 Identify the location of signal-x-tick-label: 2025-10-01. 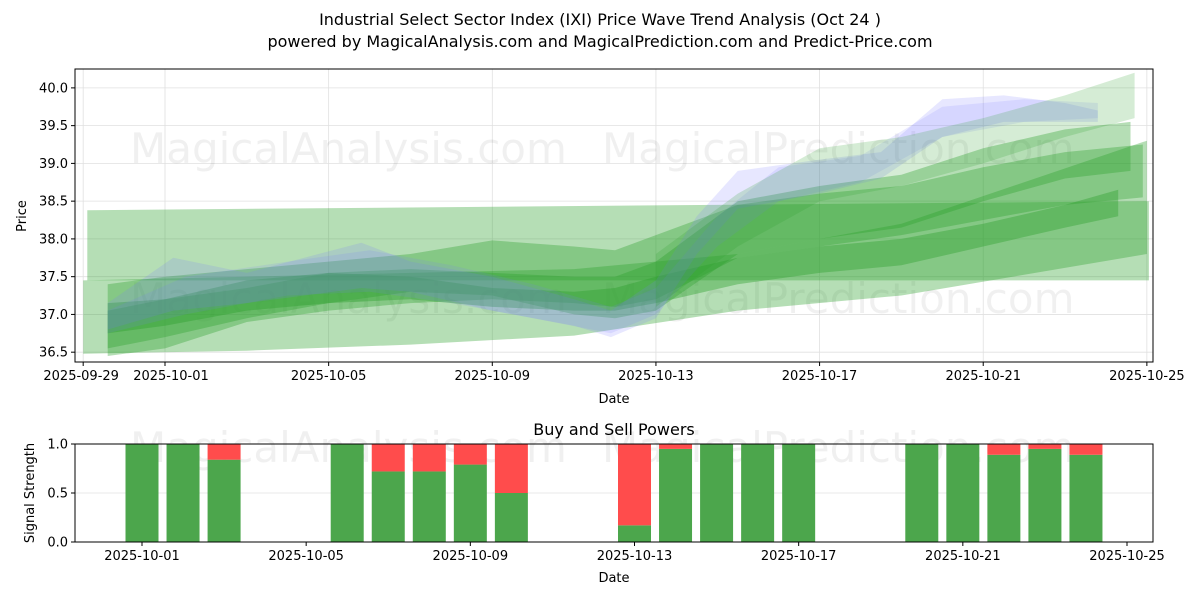
(142, 556).